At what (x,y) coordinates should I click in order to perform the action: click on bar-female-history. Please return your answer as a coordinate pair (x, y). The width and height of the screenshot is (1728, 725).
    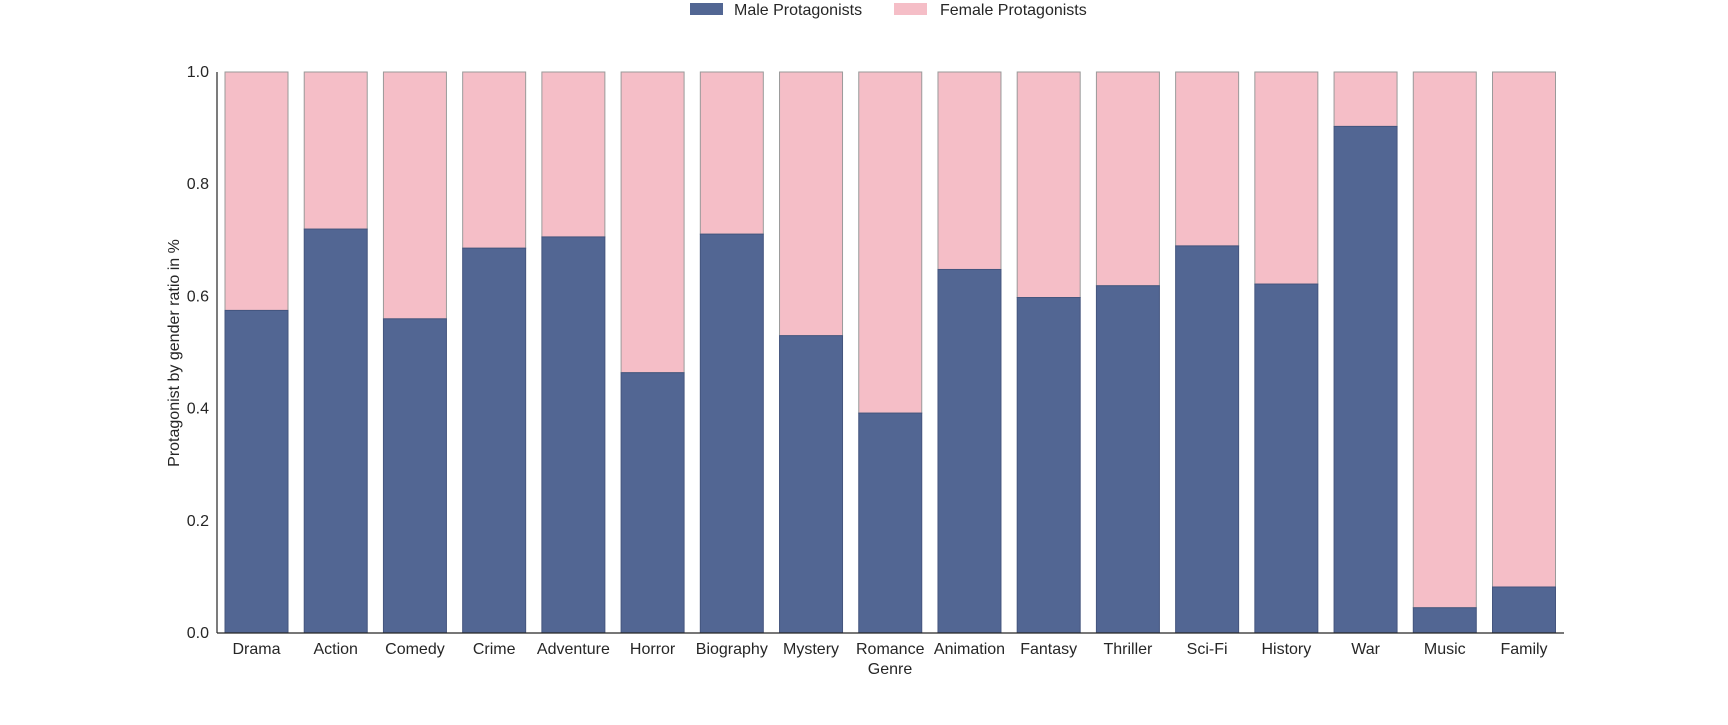
    Looking at the image, I should click on (1286, 178).